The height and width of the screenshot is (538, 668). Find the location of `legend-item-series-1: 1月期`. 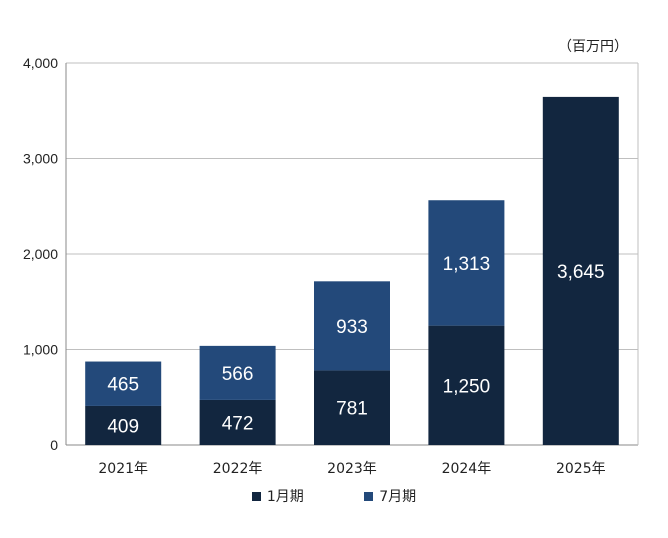

legend-item-series-1: 1月期 is located at coordinates (277, 496).